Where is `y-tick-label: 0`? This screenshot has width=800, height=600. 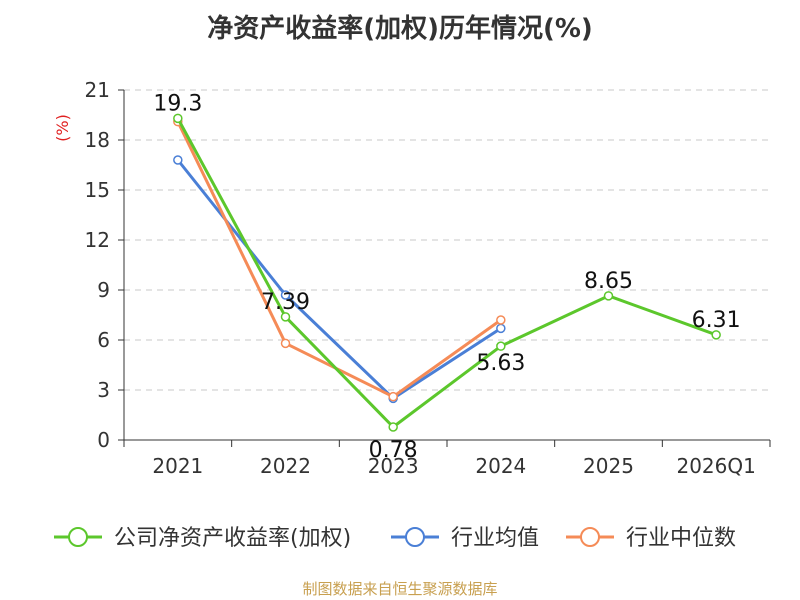
y-tick-label: 0 is located at coordinates (103, 440).